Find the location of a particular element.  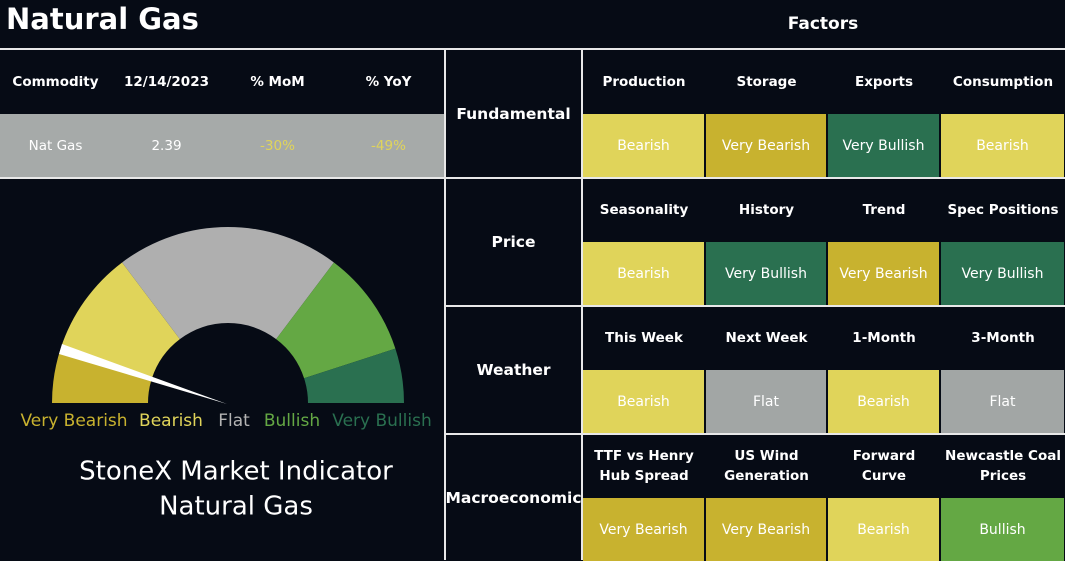

label-line: Seasonality is located at coordinates (644, 210).